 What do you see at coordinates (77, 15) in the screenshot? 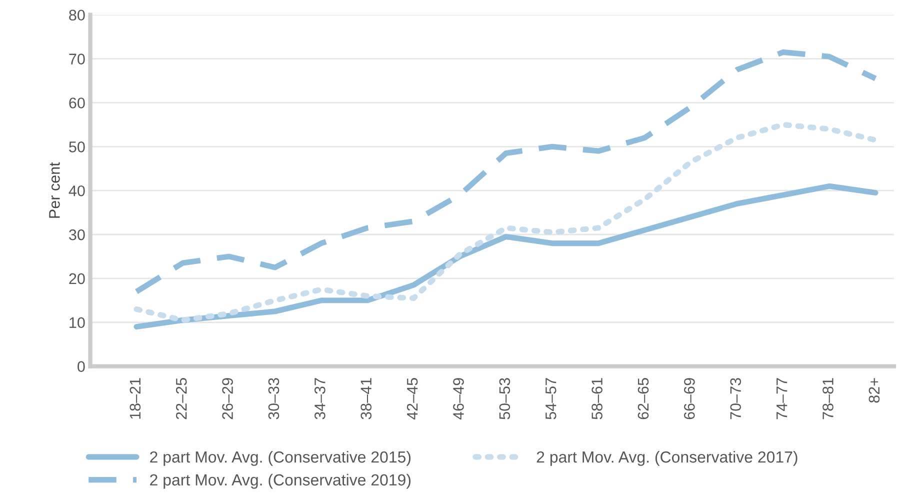
I see `y-tick-label: 80` at bounding box center [77, 15].